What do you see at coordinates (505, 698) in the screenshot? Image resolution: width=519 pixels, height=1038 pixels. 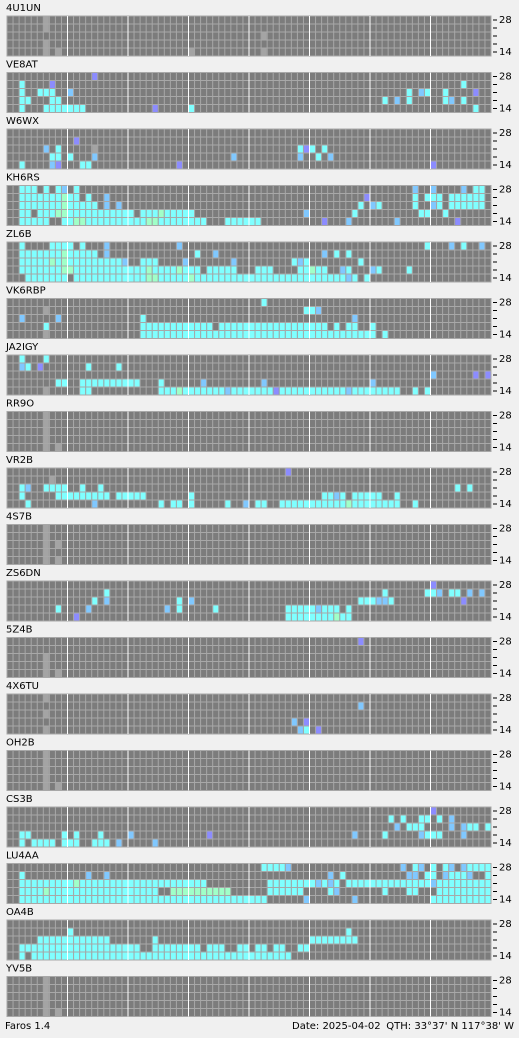 I see `axis-top: 28` at bounding box center [505, 698].